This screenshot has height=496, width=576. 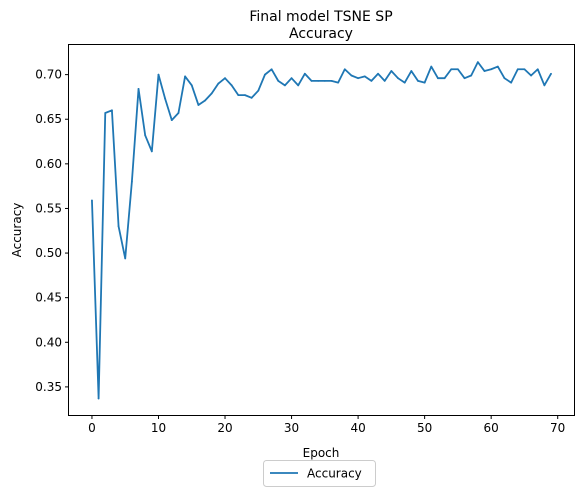 I want to click on x-axis: 0 10 20 30 40 50 60 70, so click(x=326, y=425).